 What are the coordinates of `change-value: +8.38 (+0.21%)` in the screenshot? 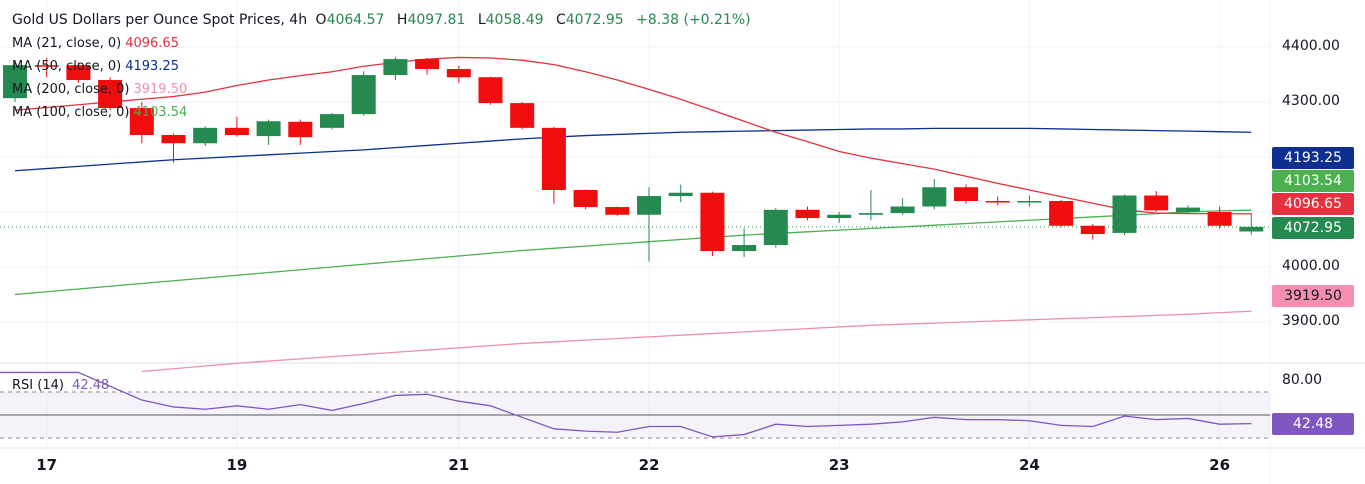 It's located at (693, 20).